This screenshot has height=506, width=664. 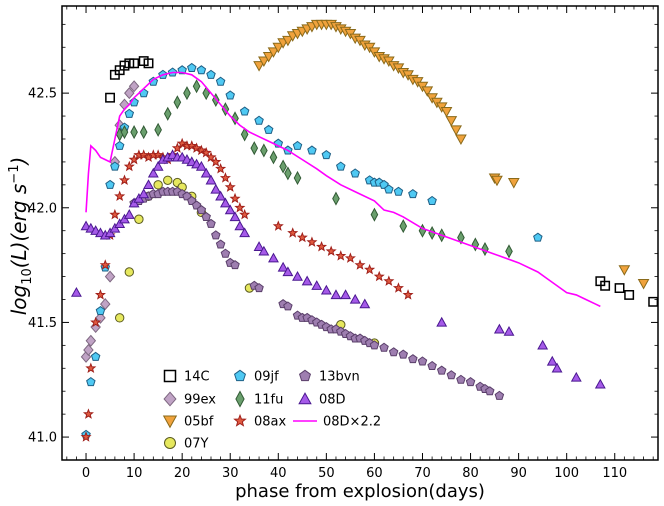 I want to click on legend-entry: 07Y, so click(x=186, y=444).